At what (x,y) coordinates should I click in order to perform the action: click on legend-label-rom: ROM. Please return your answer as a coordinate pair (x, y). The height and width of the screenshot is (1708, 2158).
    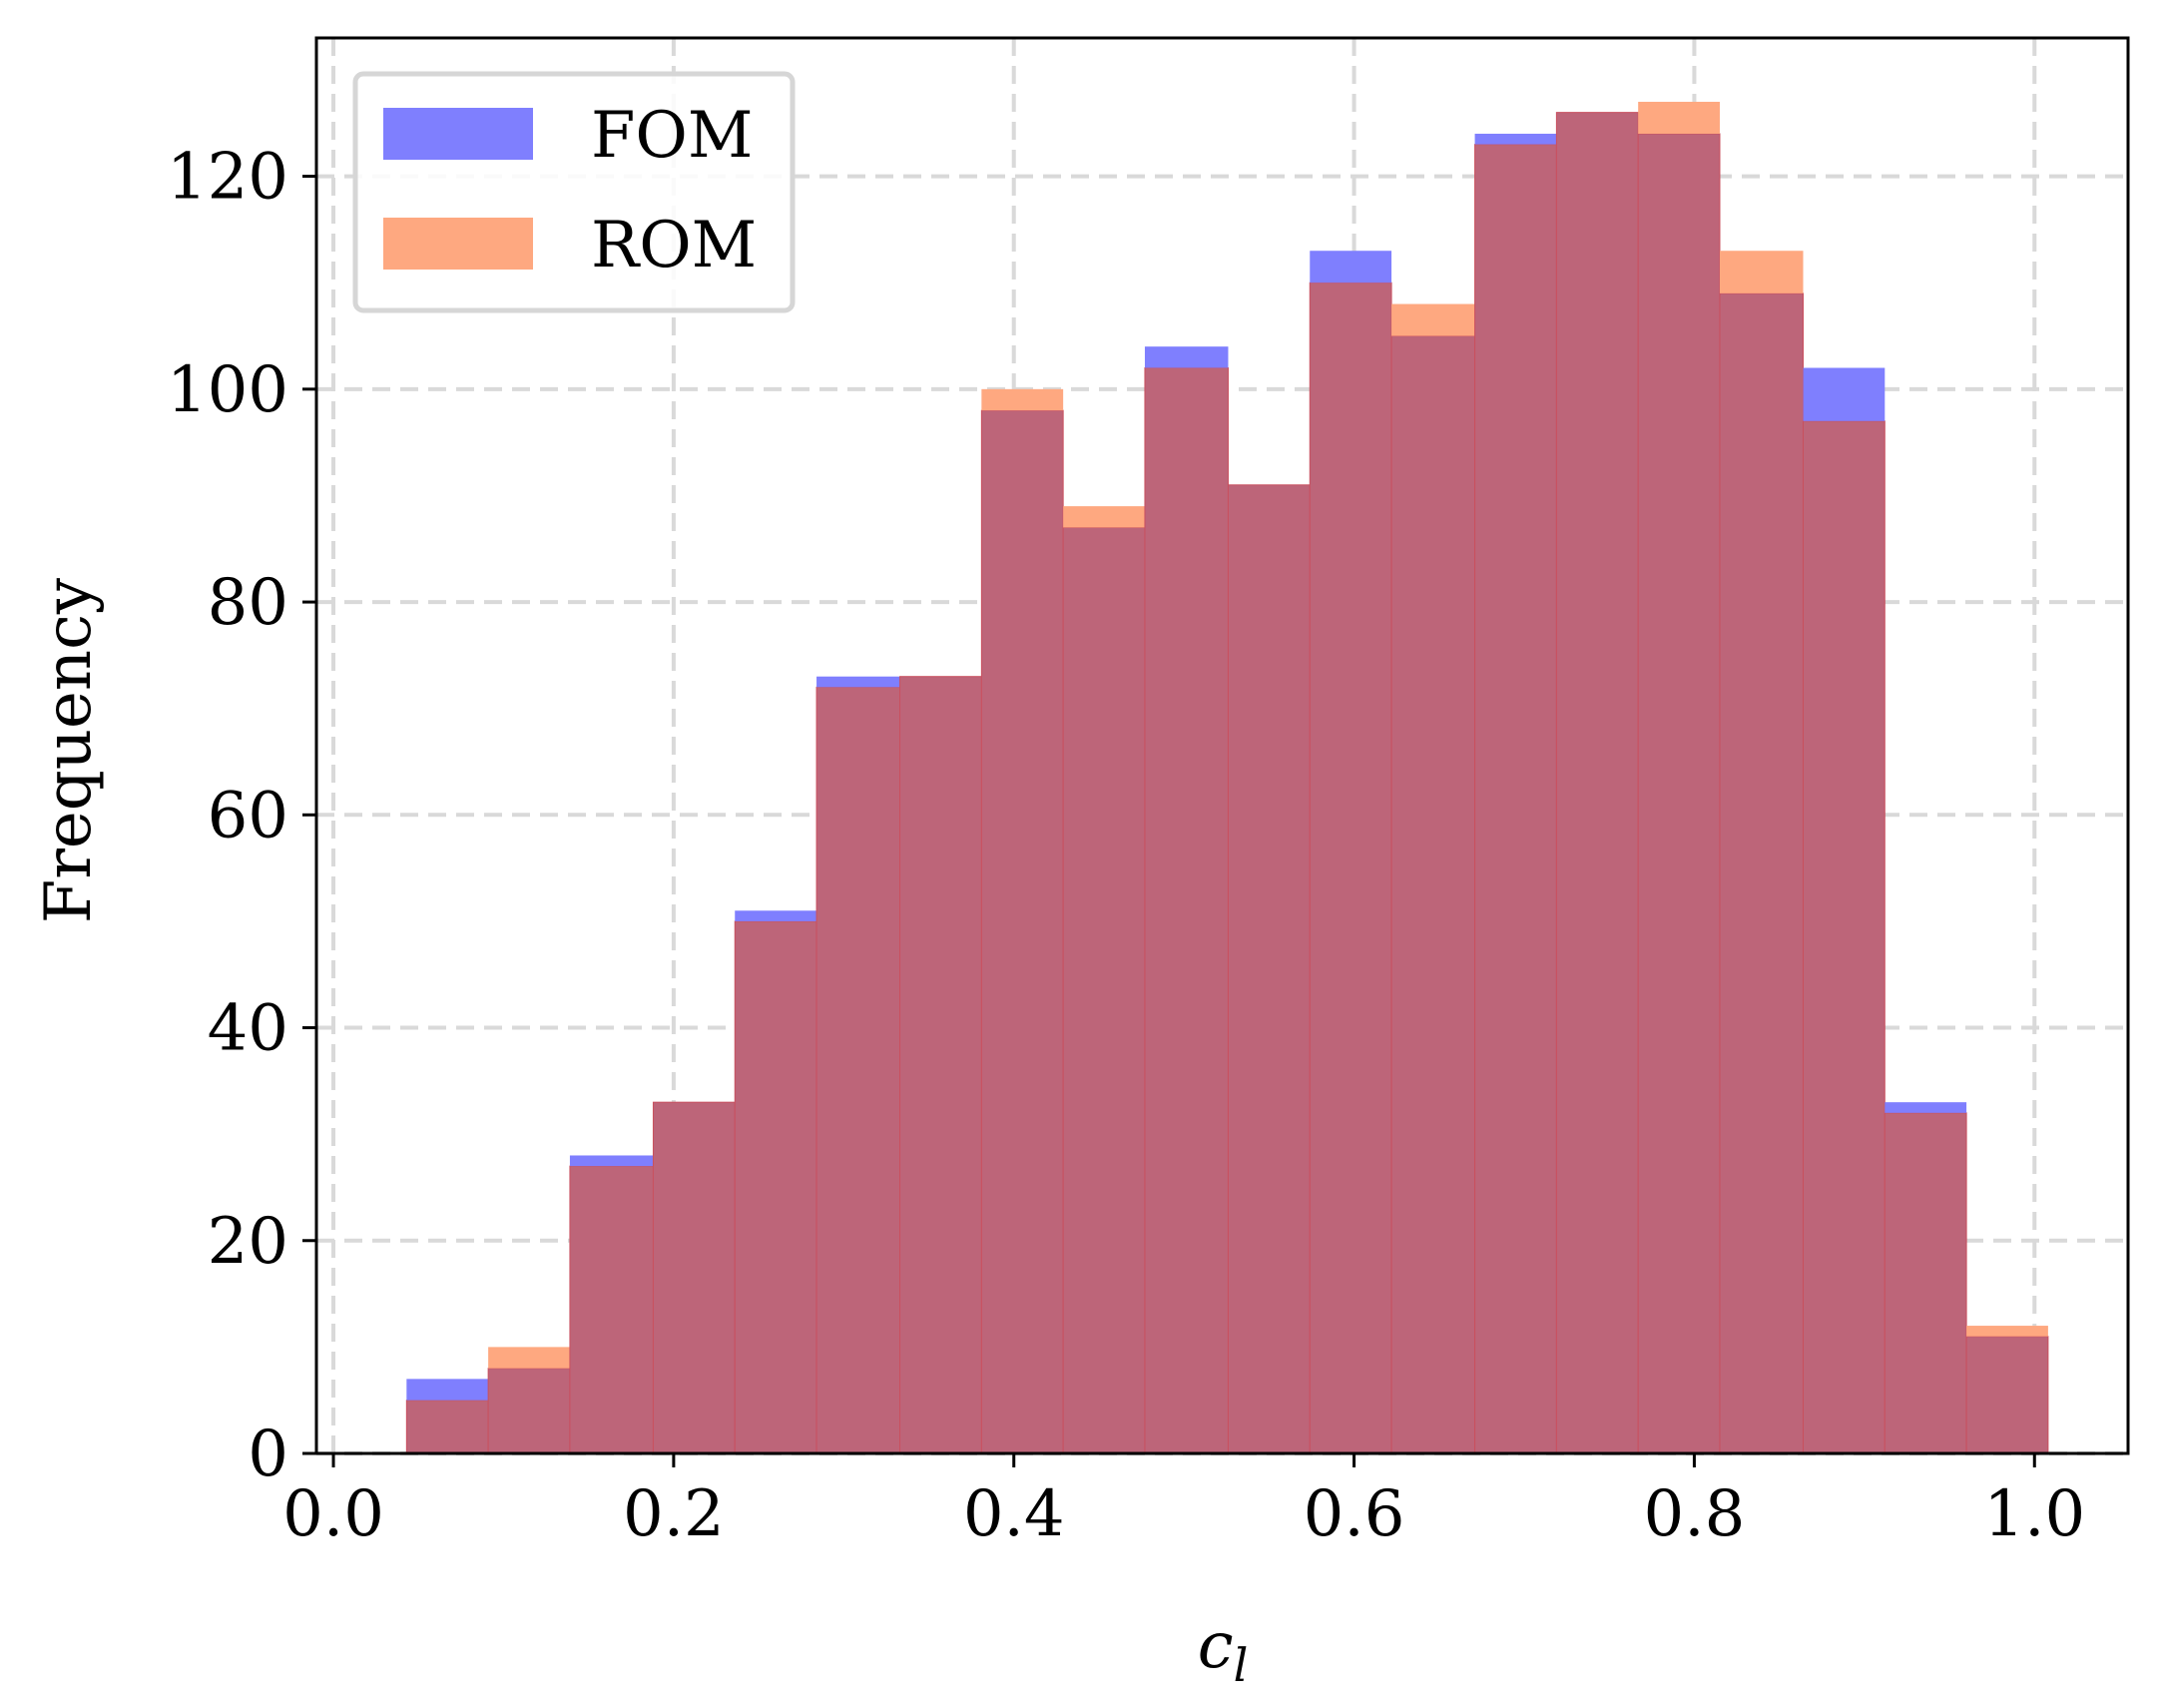
    Looking at the image, I should click on (674, 246).